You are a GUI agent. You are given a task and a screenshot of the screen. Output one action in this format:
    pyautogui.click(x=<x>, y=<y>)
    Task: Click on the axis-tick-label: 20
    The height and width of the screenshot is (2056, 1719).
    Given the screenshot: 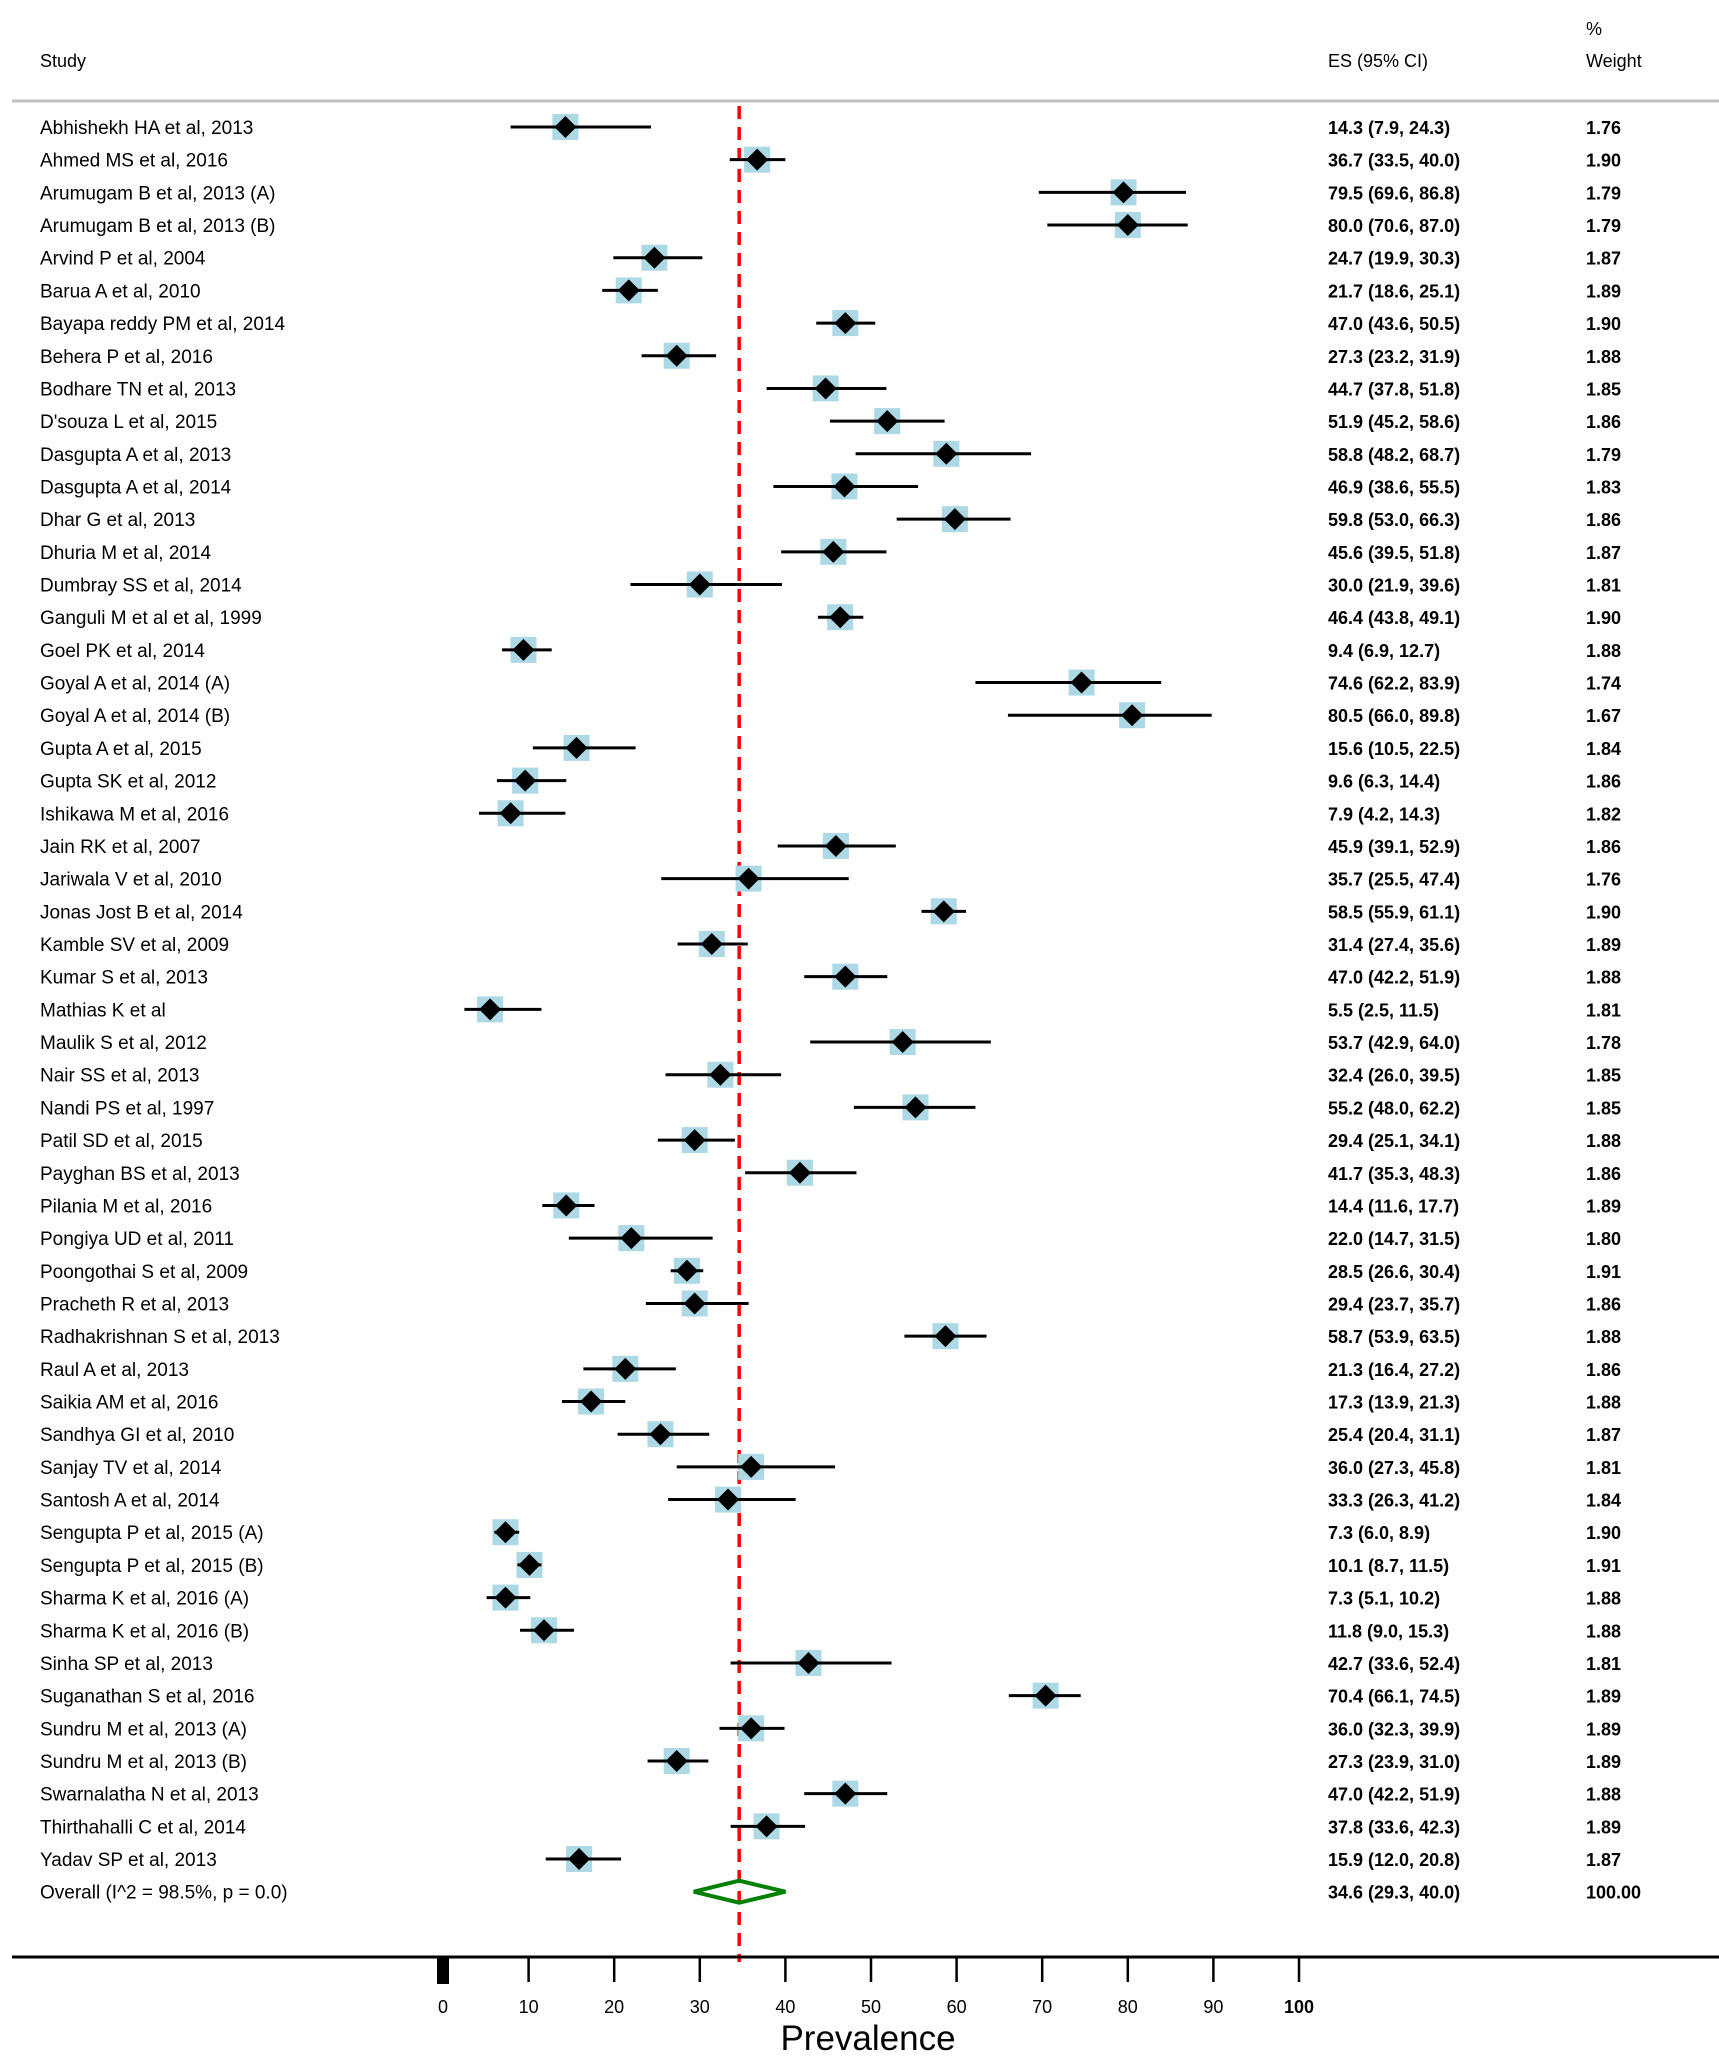 What is the action you would take?
    pyautogui.click(x=614, y=2007)
    